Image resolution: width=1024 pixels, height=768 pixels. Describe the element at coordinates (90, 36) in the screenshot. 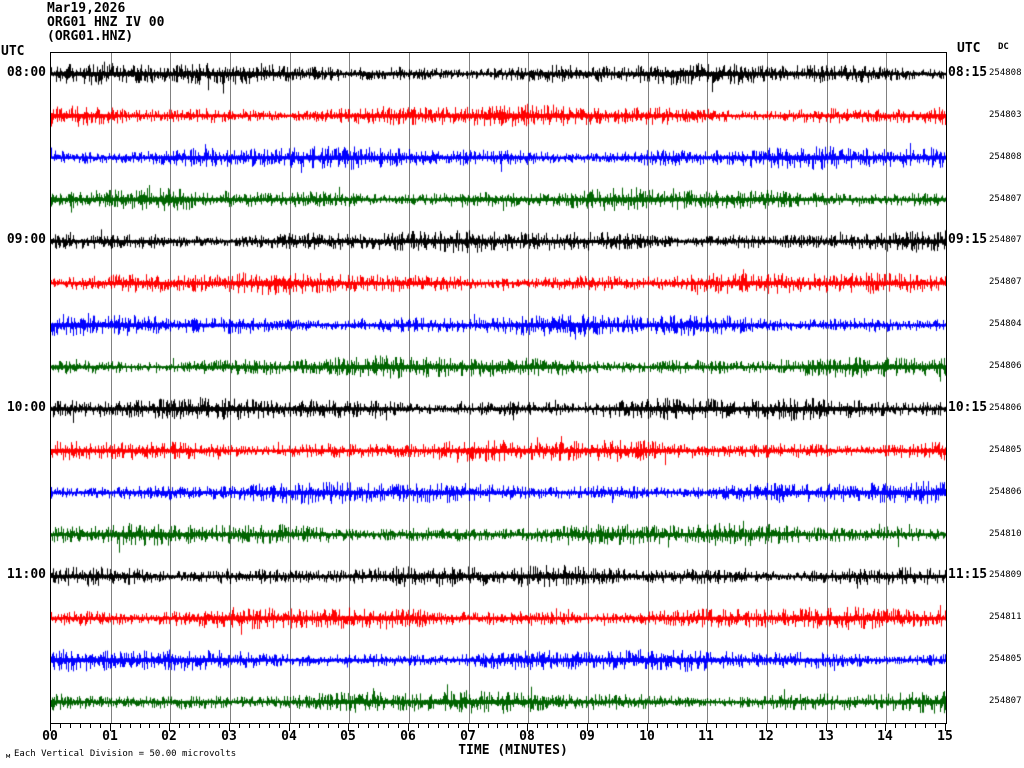

I see `title-channel: (ORG01.HNZ)` at that location.